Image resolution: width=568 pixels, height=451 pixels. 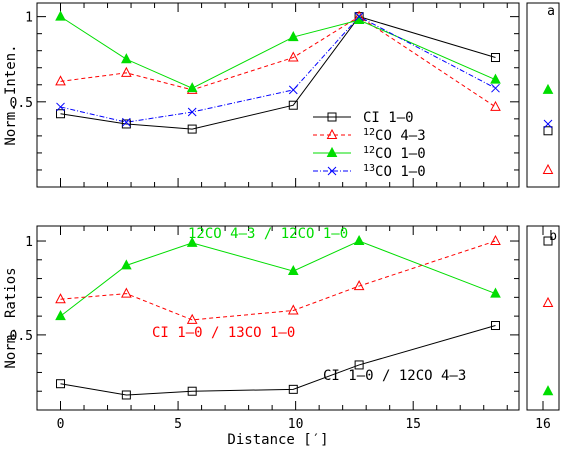 I want to click on panel-a-side: a, so click(x=543, y=95).